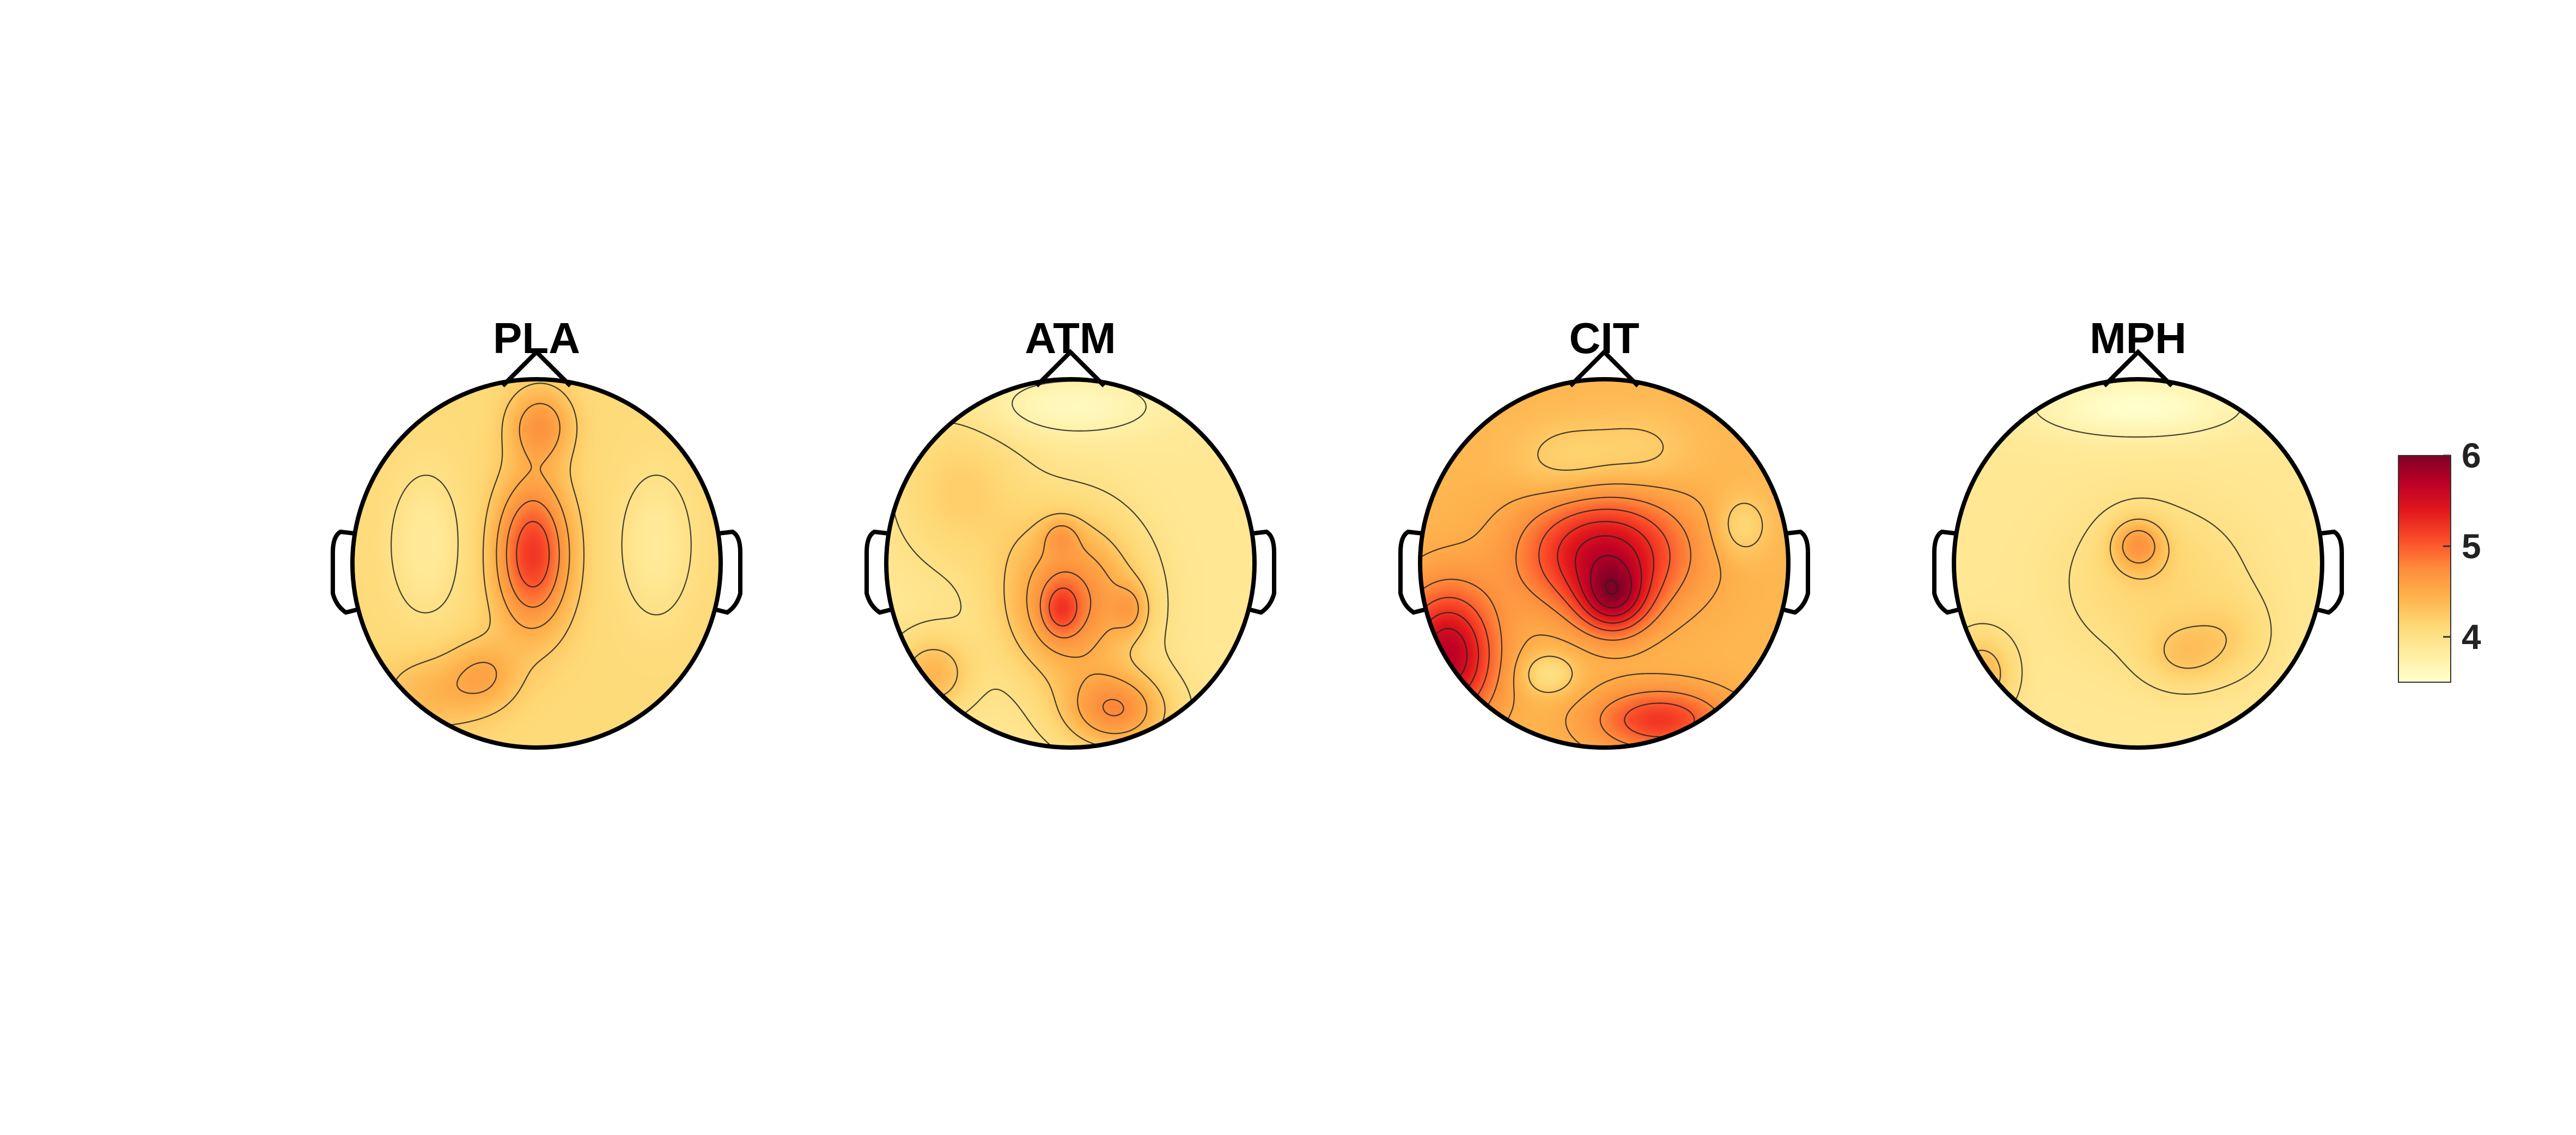 The image size is (2576, 1135). I want to click on colorbar: 4 5 6, so click(2439, 560).